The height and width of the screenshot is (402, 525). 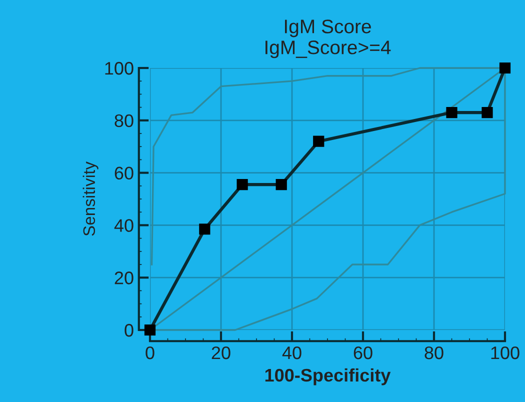 What do you see at coordinates (292, 353) in the screenshot?
I see `x-tick-label: 40` at bounding box center [292, 353].